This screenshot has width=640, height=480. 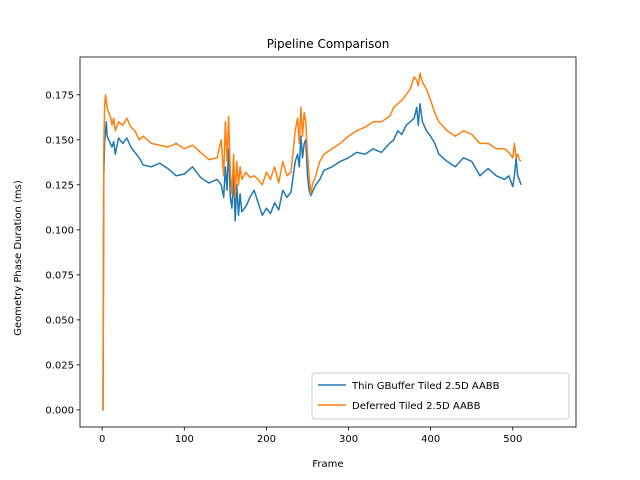 I want to click on y-tick-label: 0.075, so click(x=59, y=275).